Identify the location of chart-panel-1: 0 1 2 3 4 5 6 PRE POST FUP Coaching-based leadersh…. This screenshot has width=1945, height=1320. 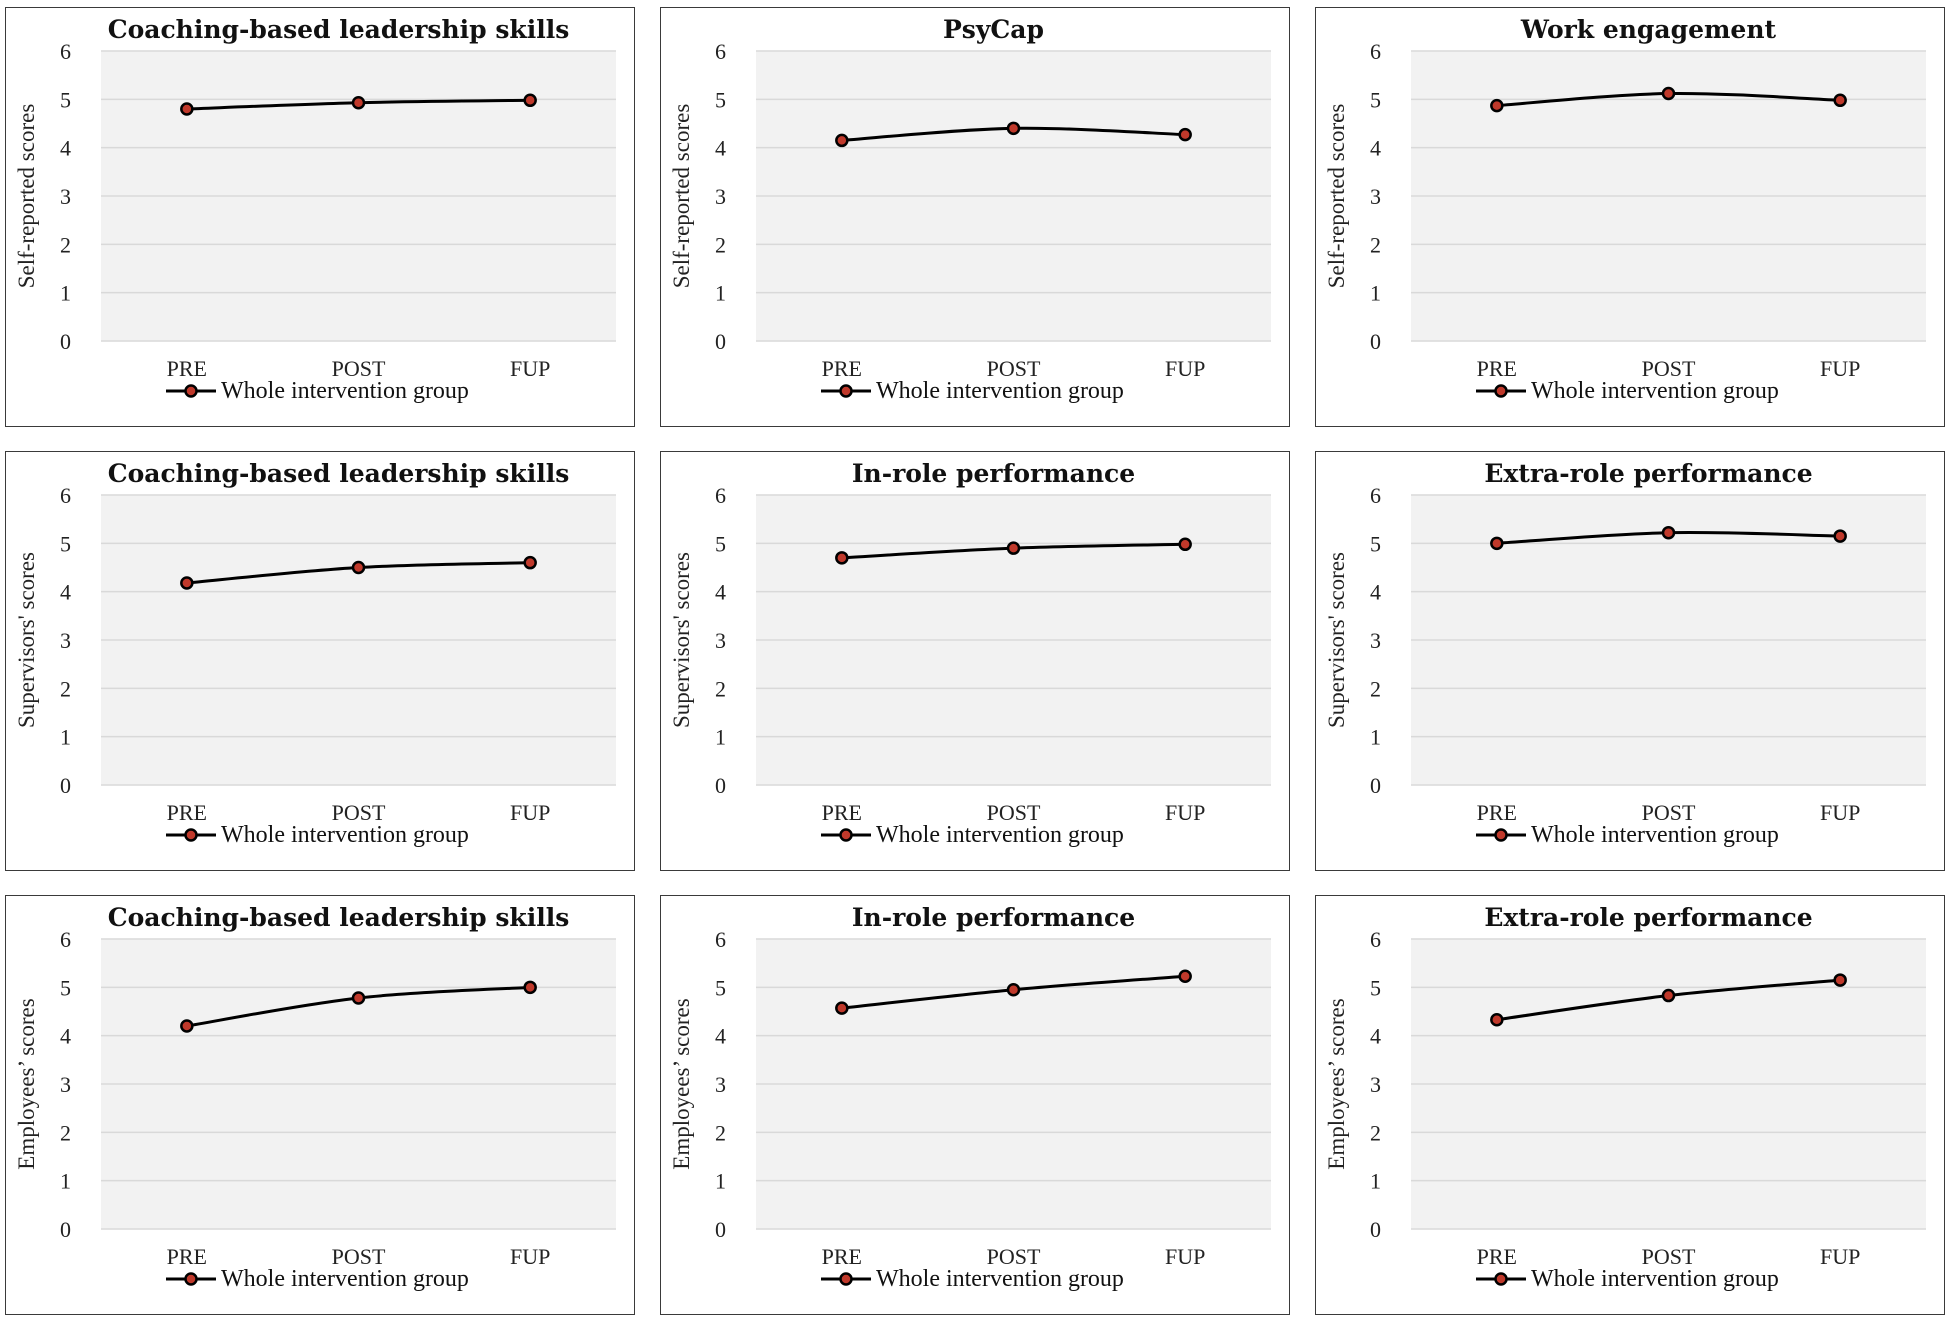
(320, 217).